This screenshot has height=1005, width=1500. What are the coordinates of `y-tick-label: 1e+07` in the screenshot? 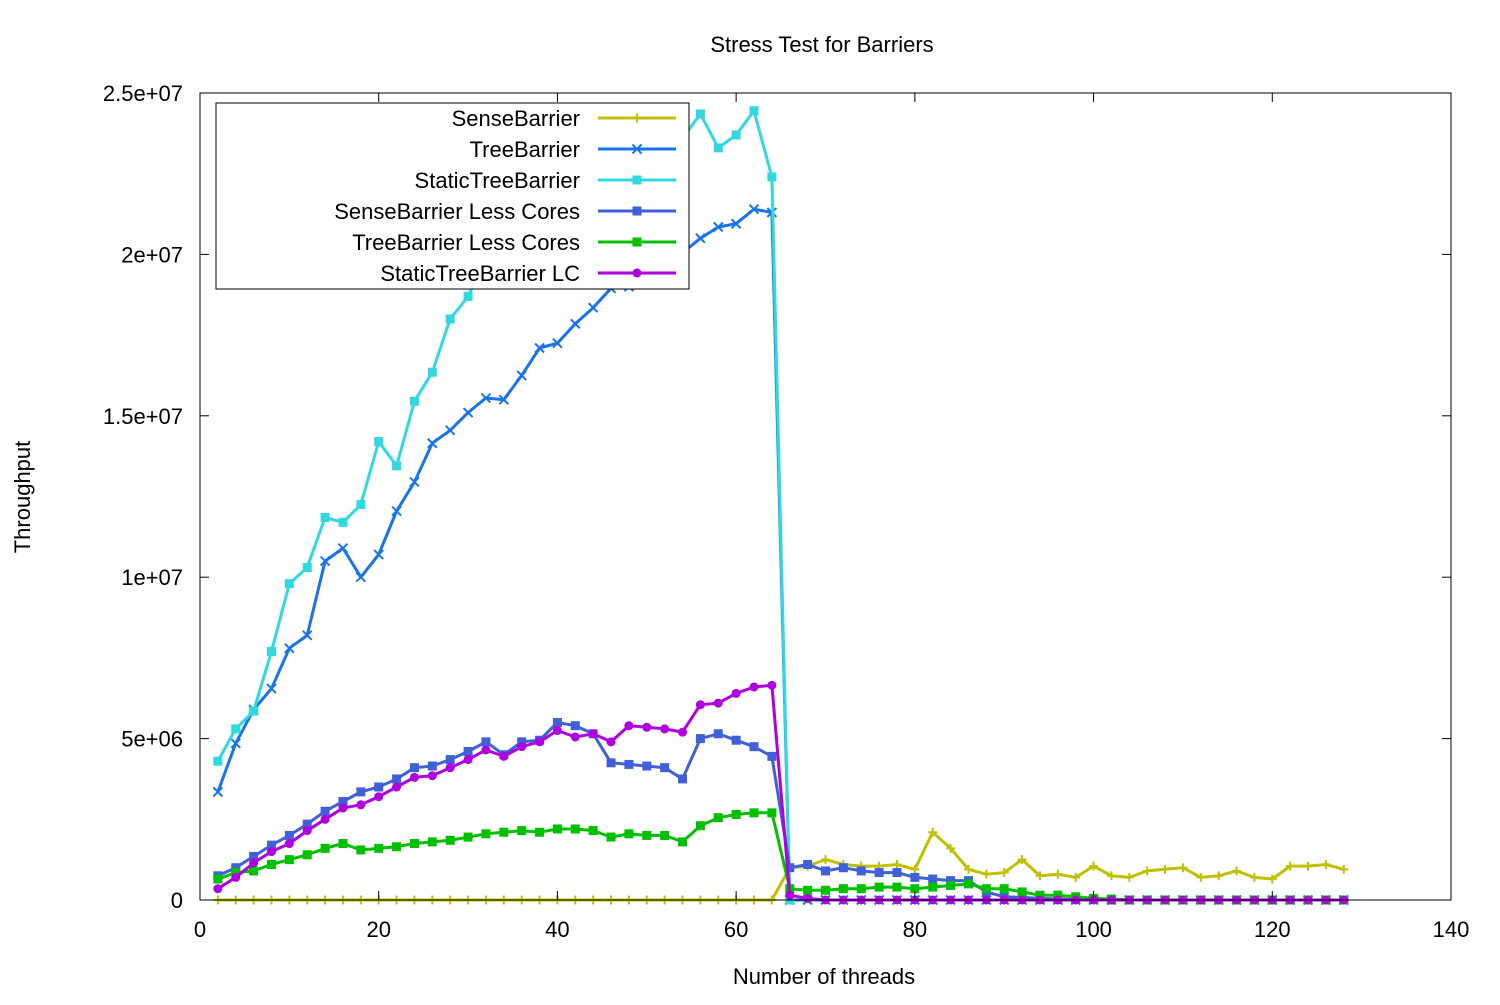 It's located at (152, 577).